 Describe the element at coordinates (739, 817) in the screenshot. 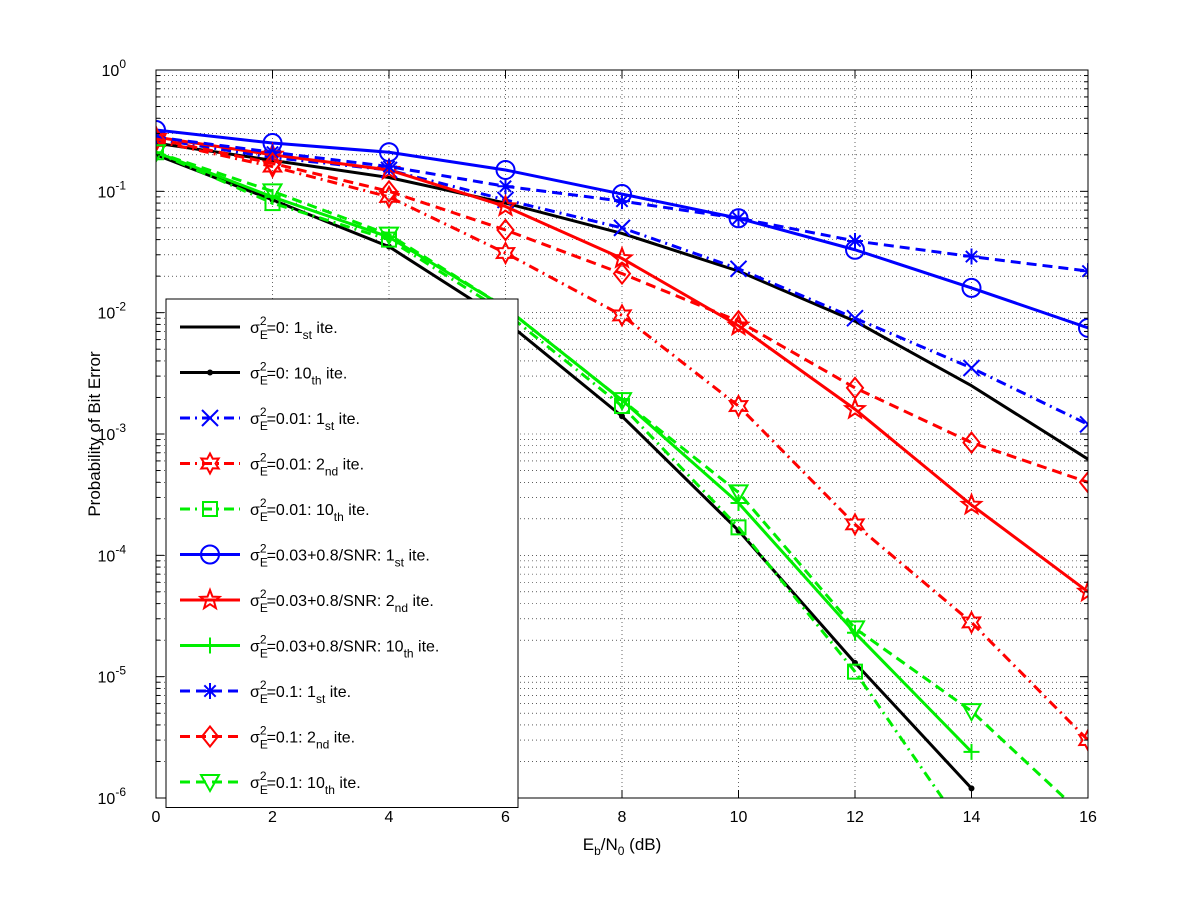

I see `x-tick-label: 10` at that location.